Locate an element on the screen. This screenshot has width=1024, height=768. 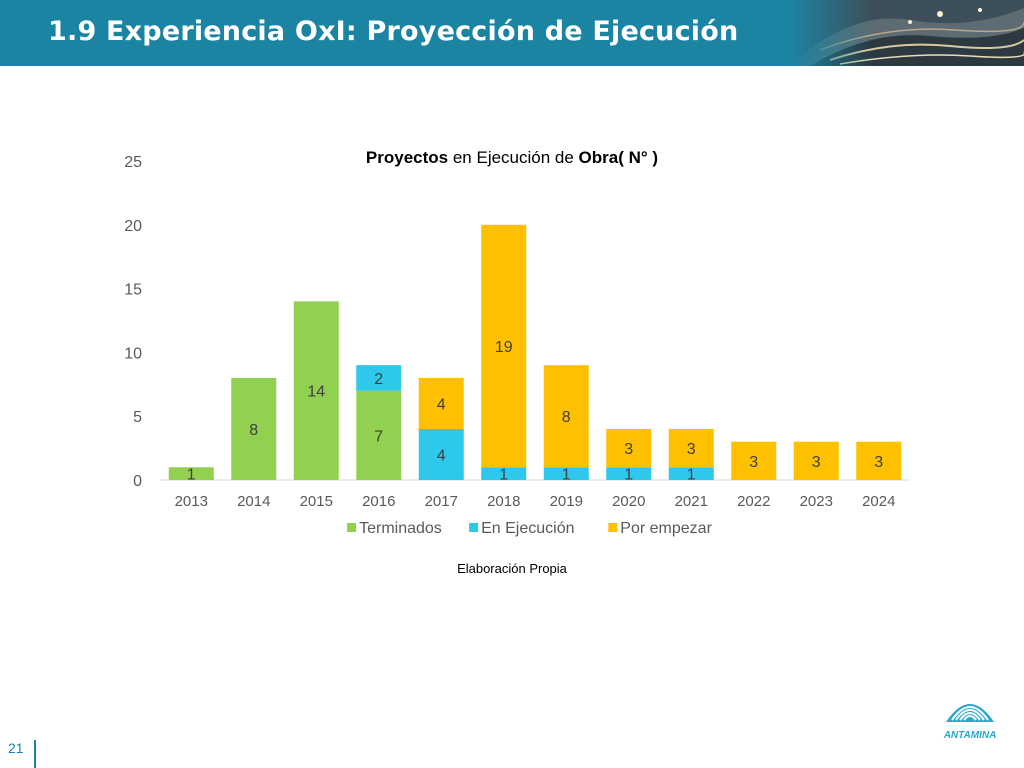
x-tick-label: 2013 is located at coordinates (191, 501).